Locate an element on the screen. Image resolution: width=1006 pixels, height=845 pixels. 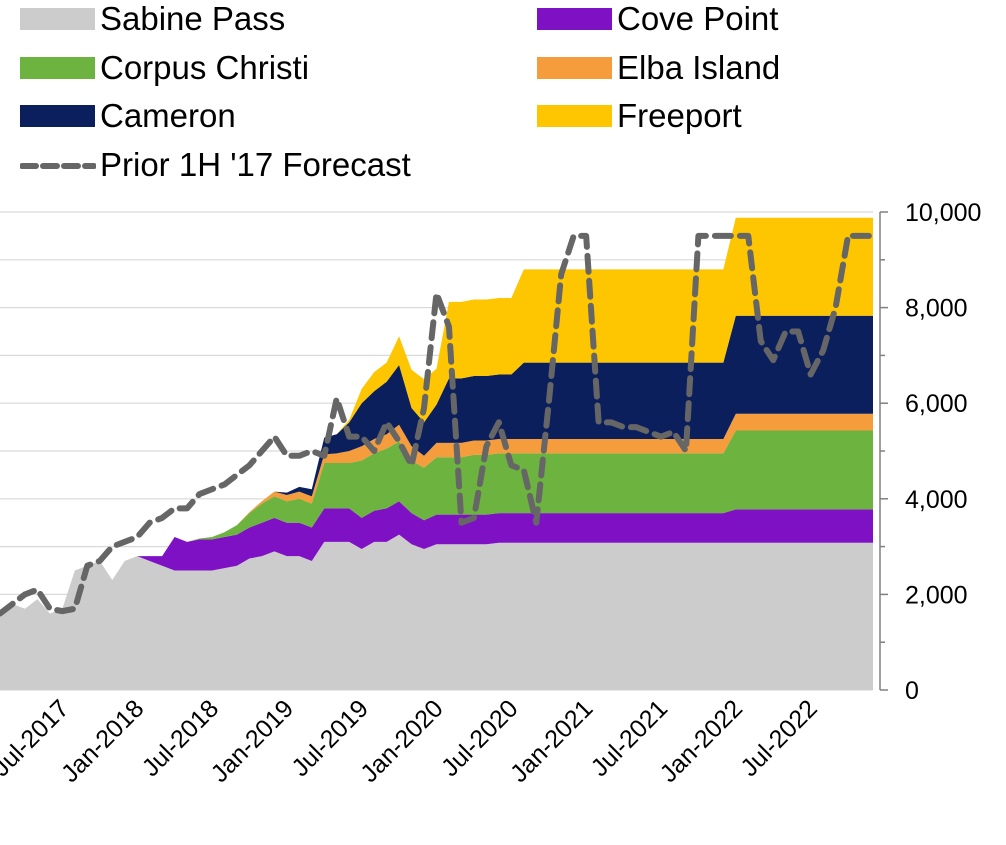
legend-swatch-freeport is located at coordinates (574, 116).